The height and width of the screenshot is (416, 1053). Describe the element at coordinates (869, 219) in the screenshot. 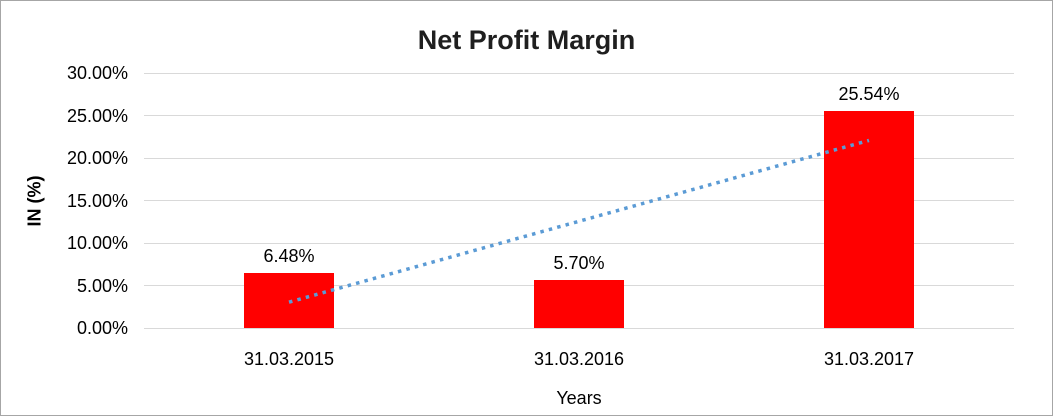

I see `bar-31.03.2017` at that location.